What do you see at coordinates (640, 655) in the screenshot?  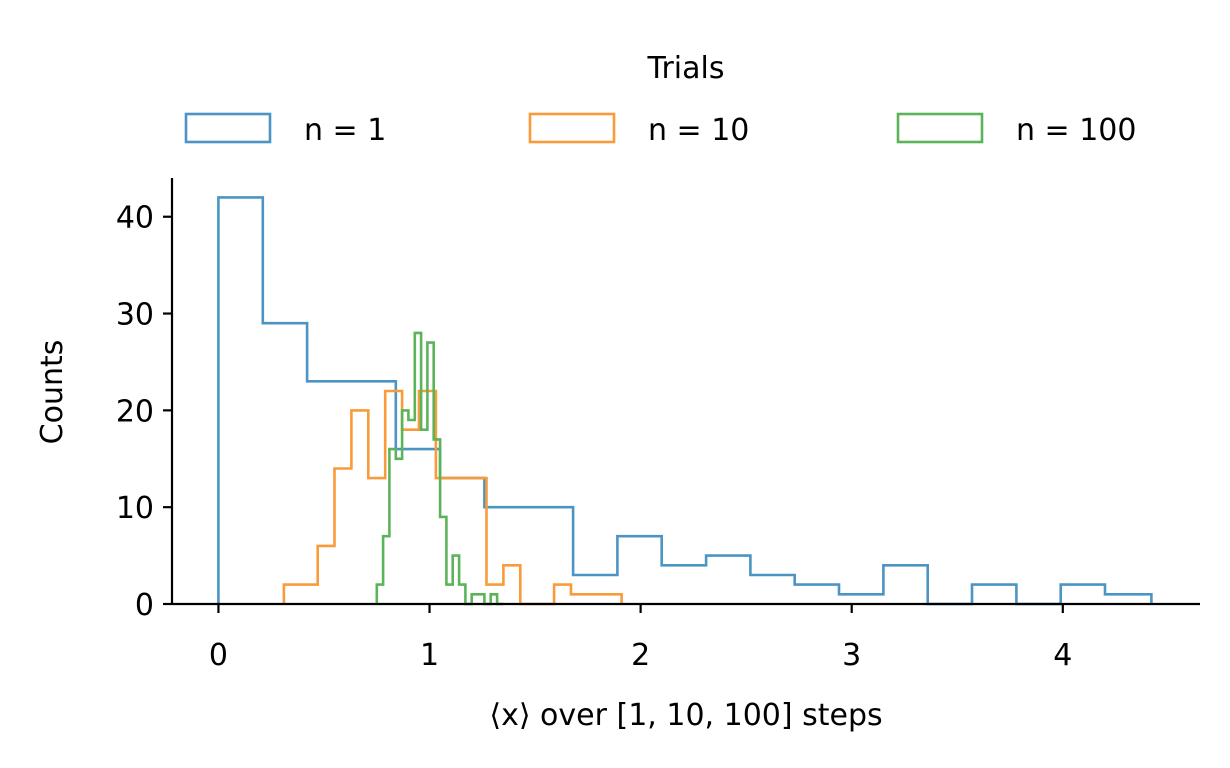 I see `x-tick-label: 2` at bounding box center [640, 655].